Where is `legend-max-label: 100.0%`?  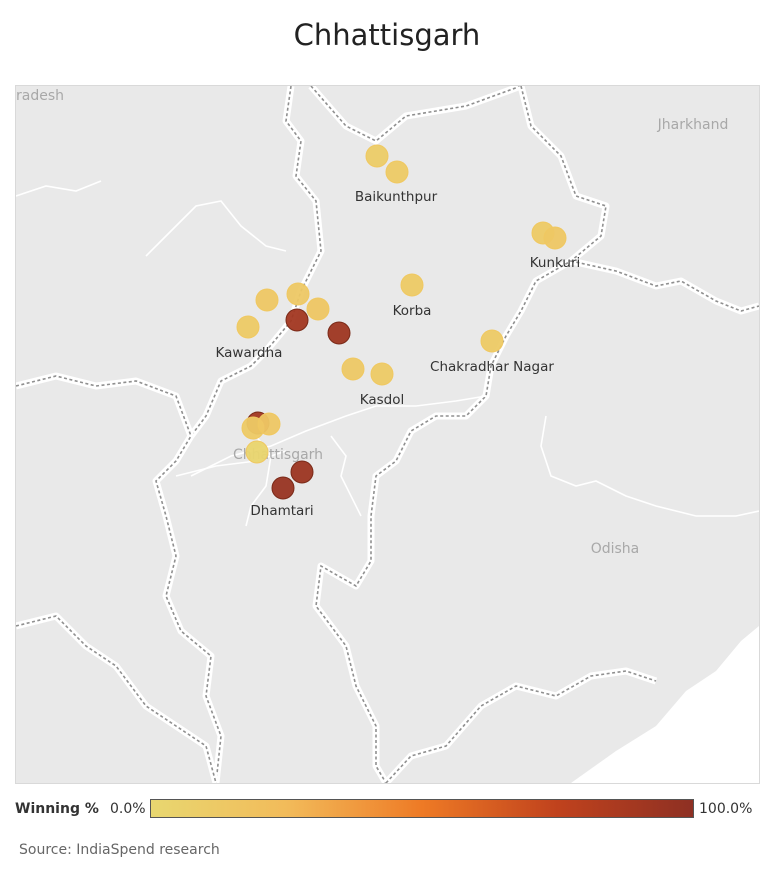
legend-max-label: 100.0% is located at coordinates (726, 809).